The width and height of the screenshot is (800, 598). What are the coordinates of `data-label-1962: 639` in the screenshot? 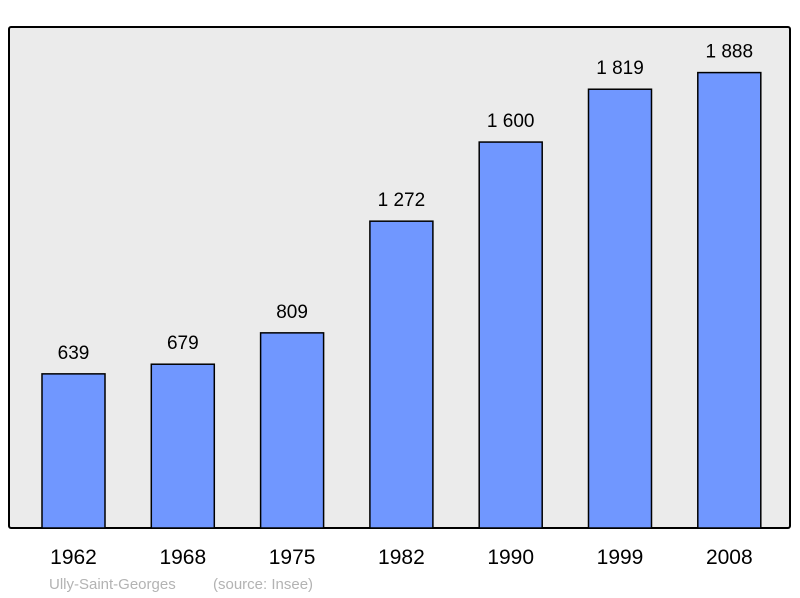 It's located at (74, 353).